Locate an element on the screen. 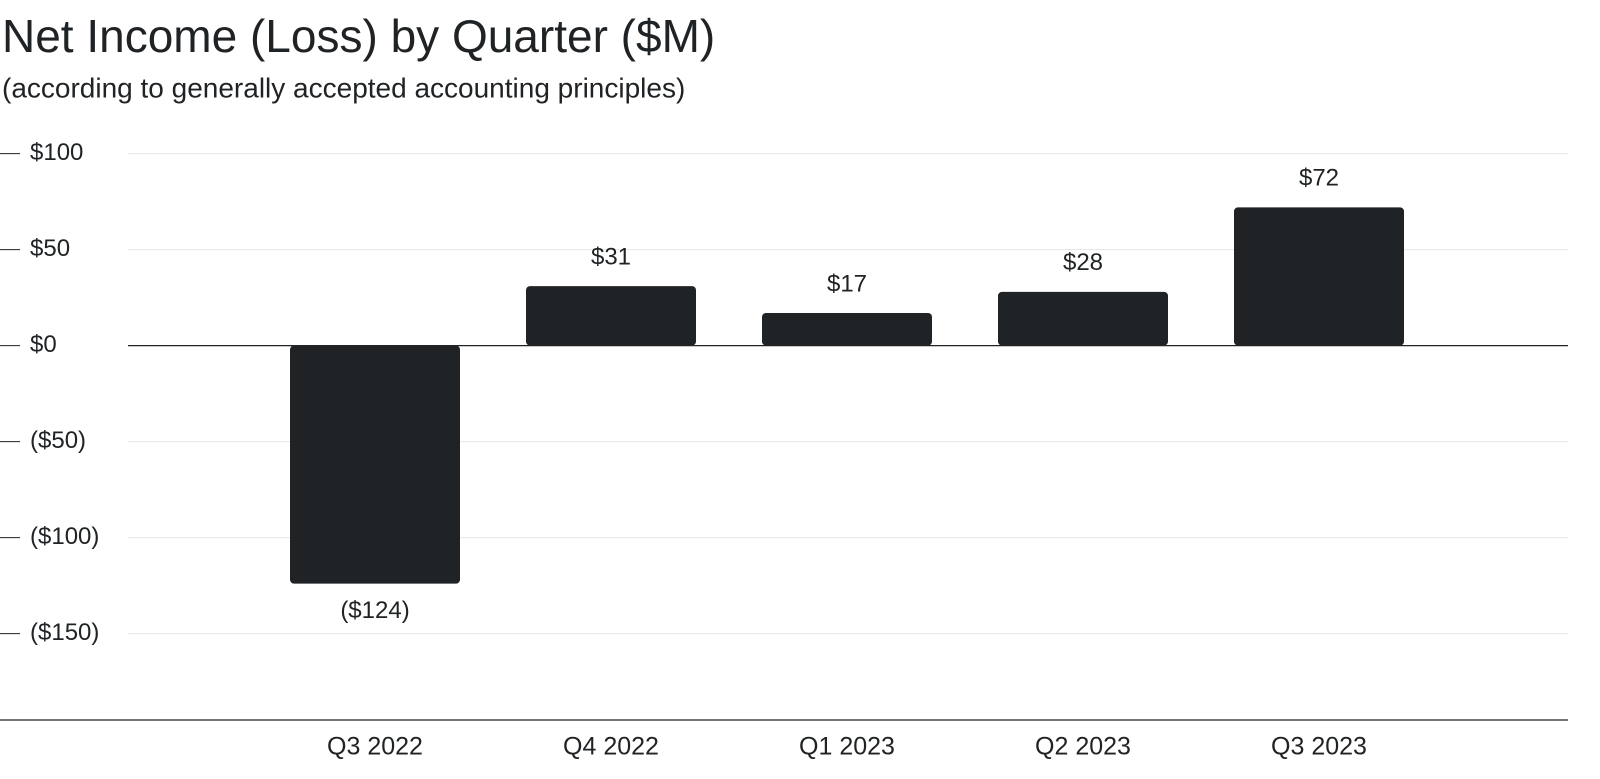 The image size is (1600, 779). y-tick-label: $50 is located at coordinates (50, 248).